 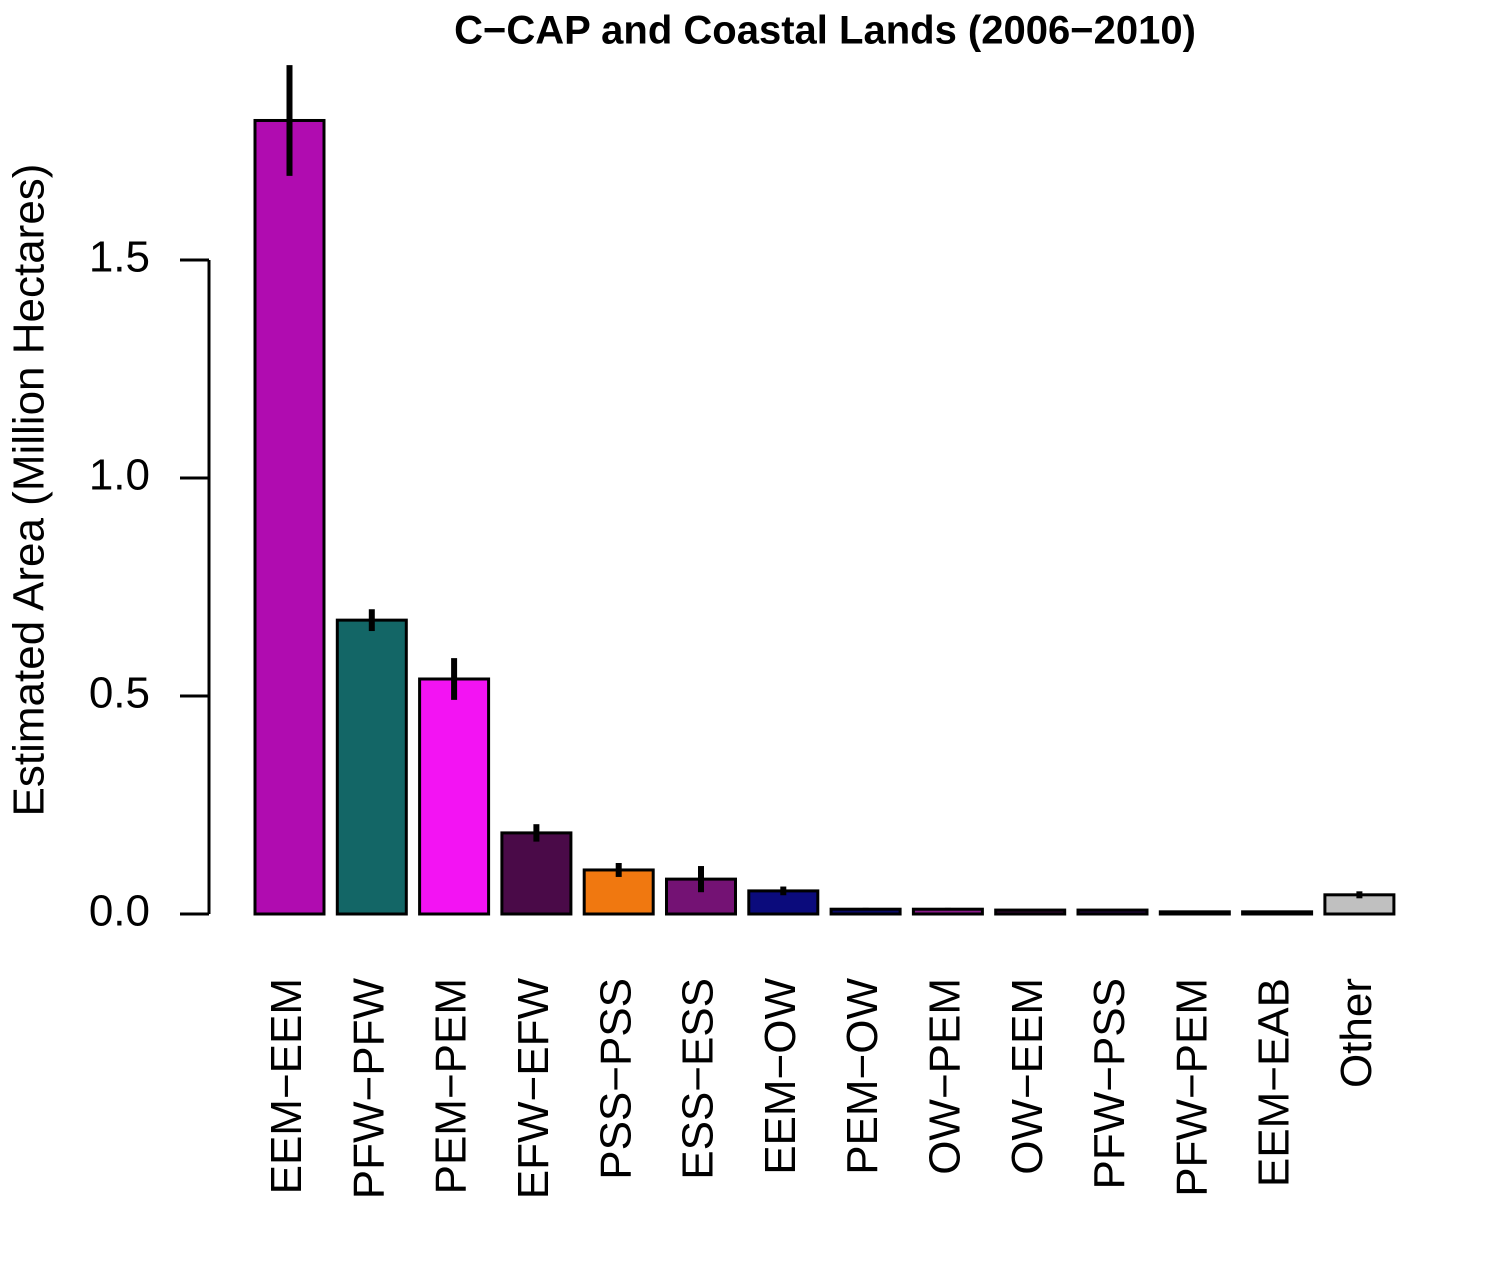 I want to click on x-tick-label: EFW−EFW, so click(x=533, y=1089).